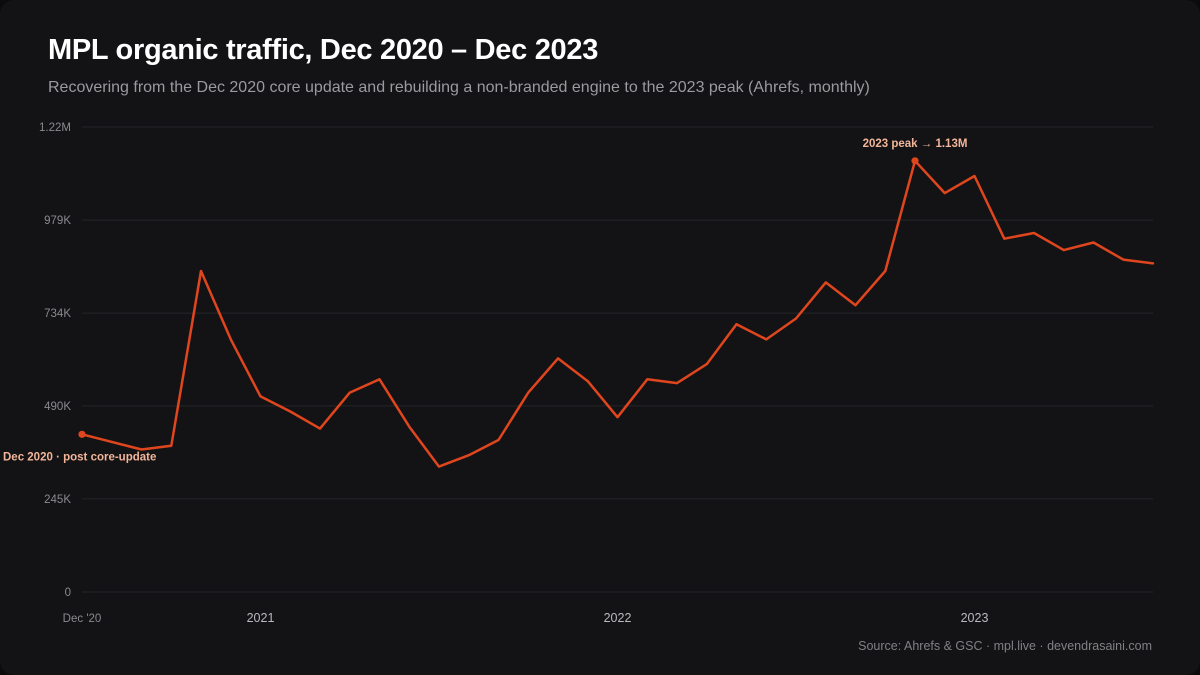  Describe the element at coordinates (57, 500) in the screenshot. I see `y-tick-label: 245K` at that location.